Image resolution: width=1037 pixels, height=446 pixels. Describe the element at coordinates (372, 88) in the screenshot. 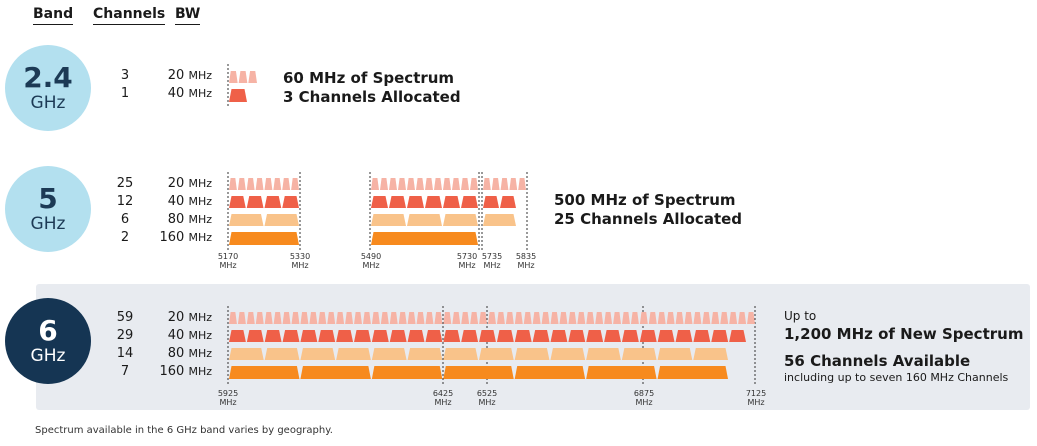

I see `summary-2-4ghz: 60 MHz of Spectrum 3 Channels Allocated` at that location.